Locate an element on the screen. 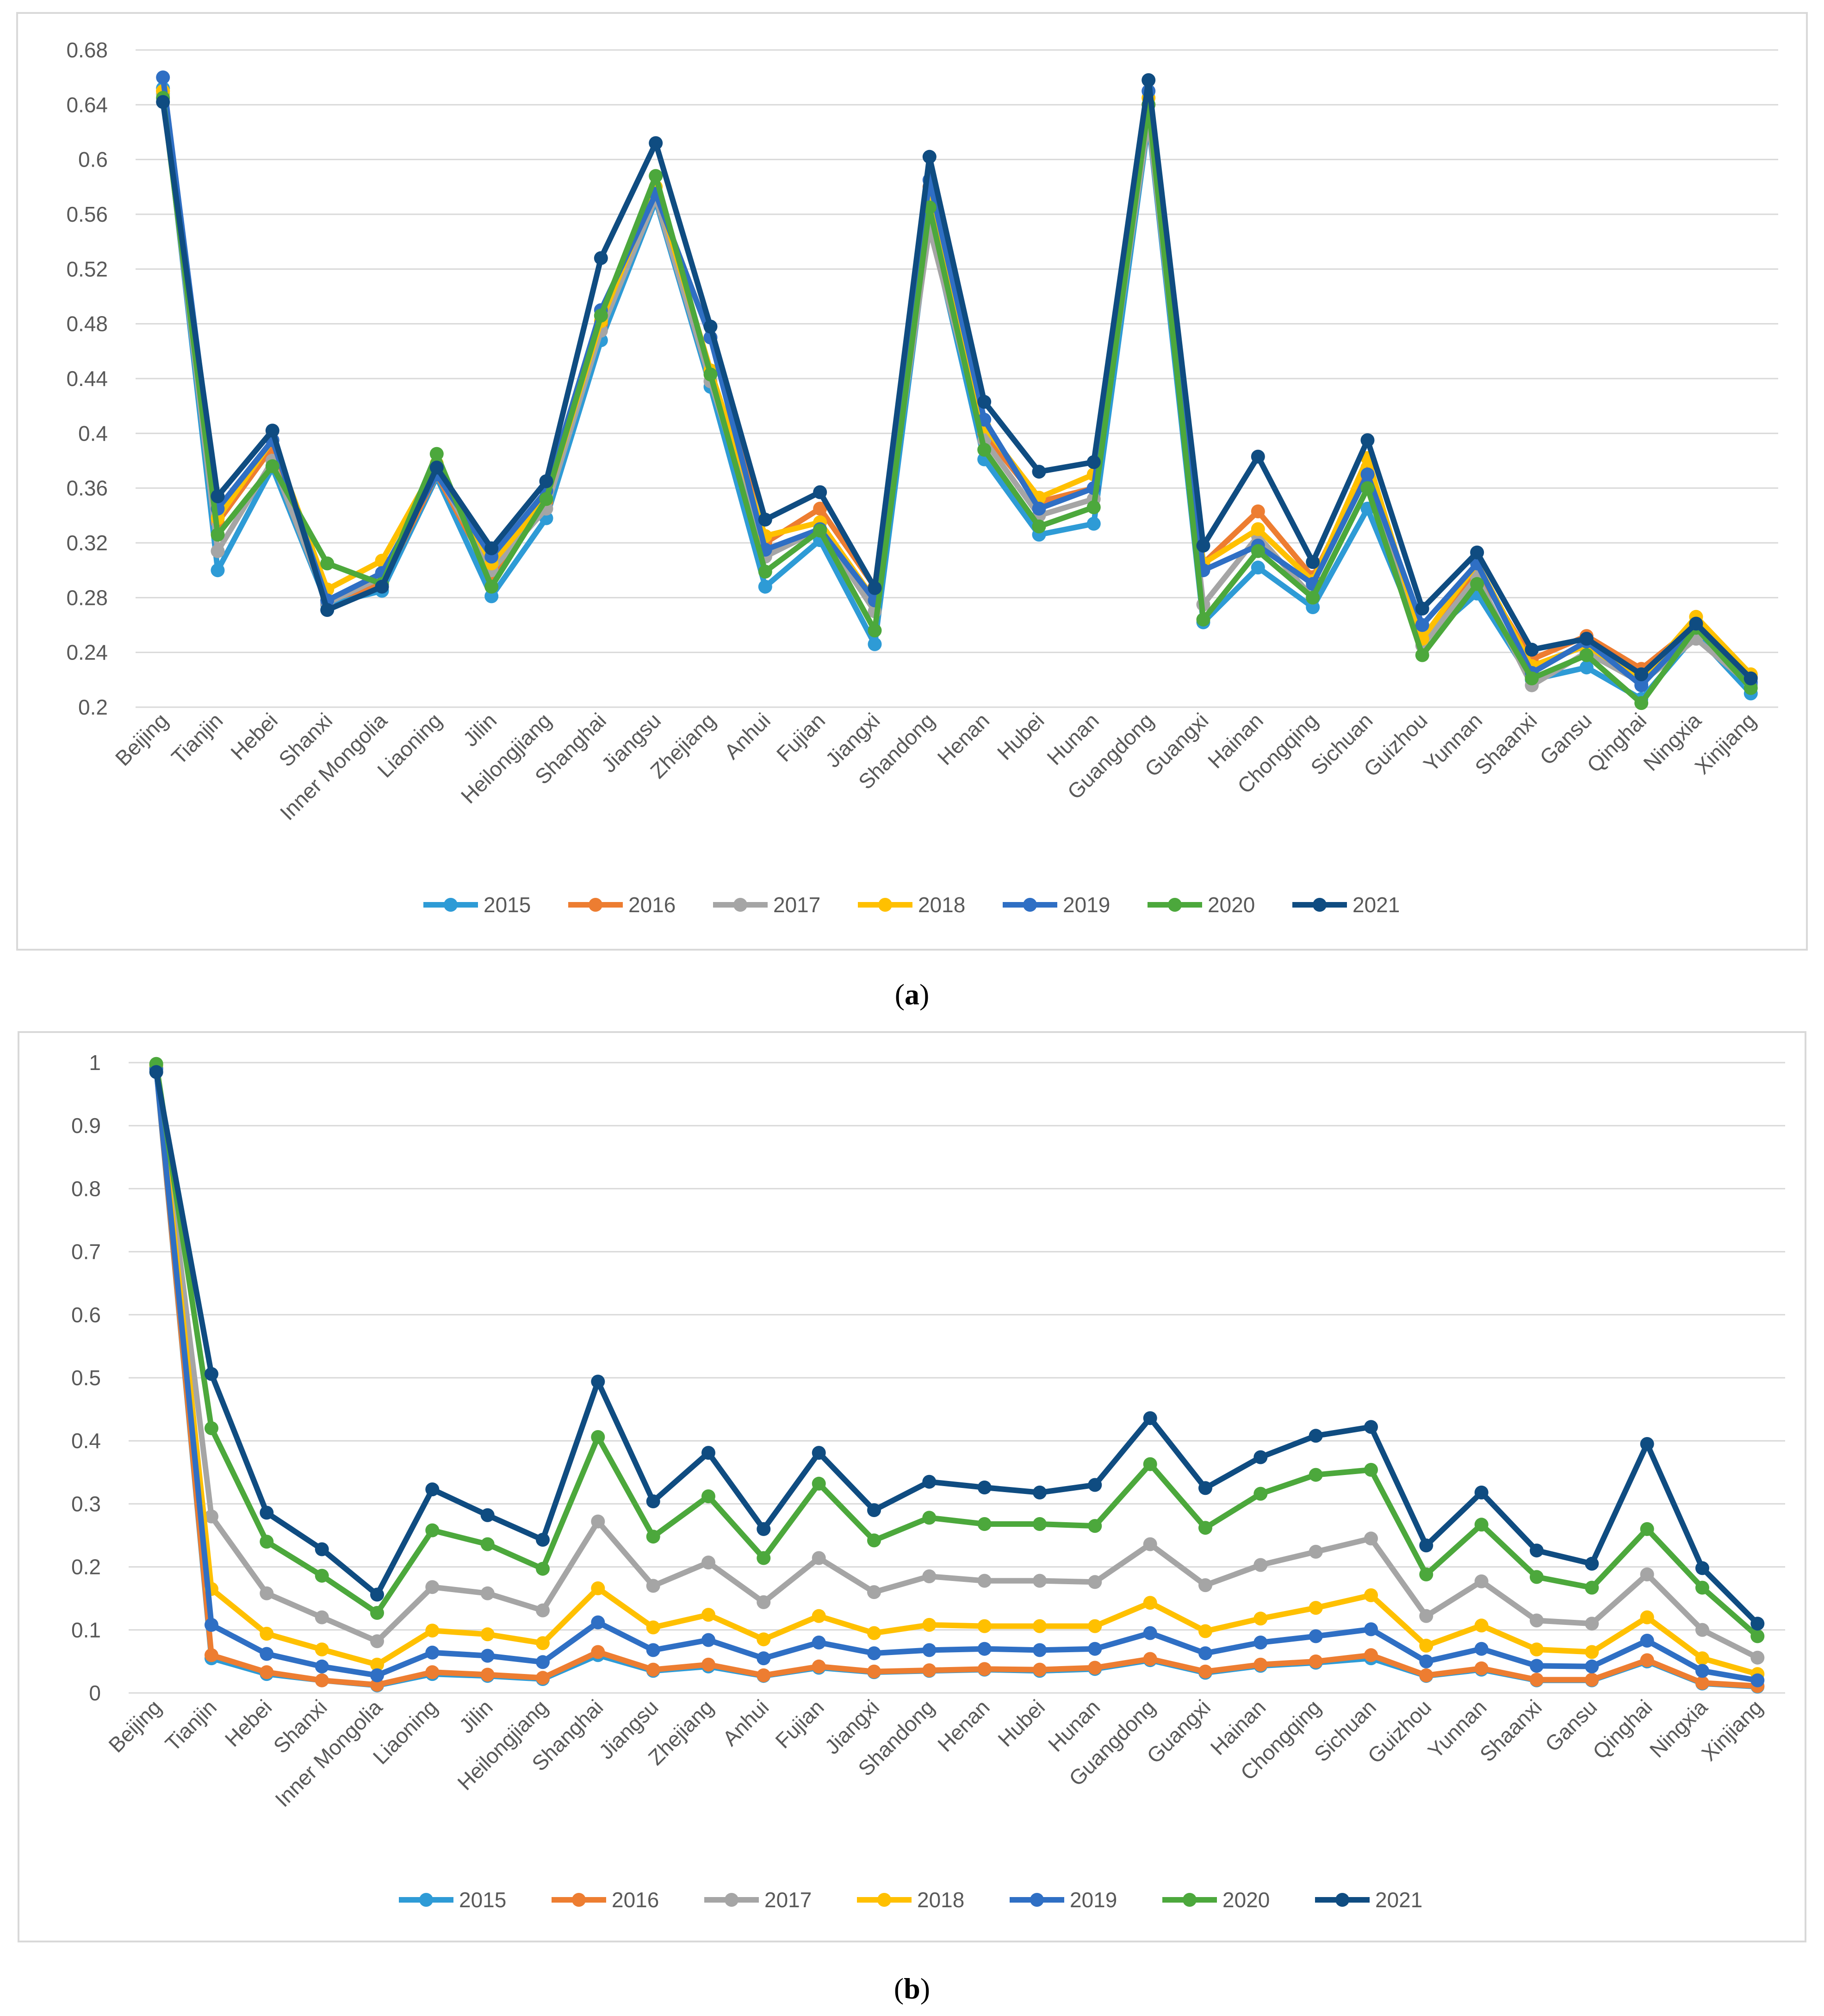  legend-item-2017: 2017 is located at coordinates (767, 905).